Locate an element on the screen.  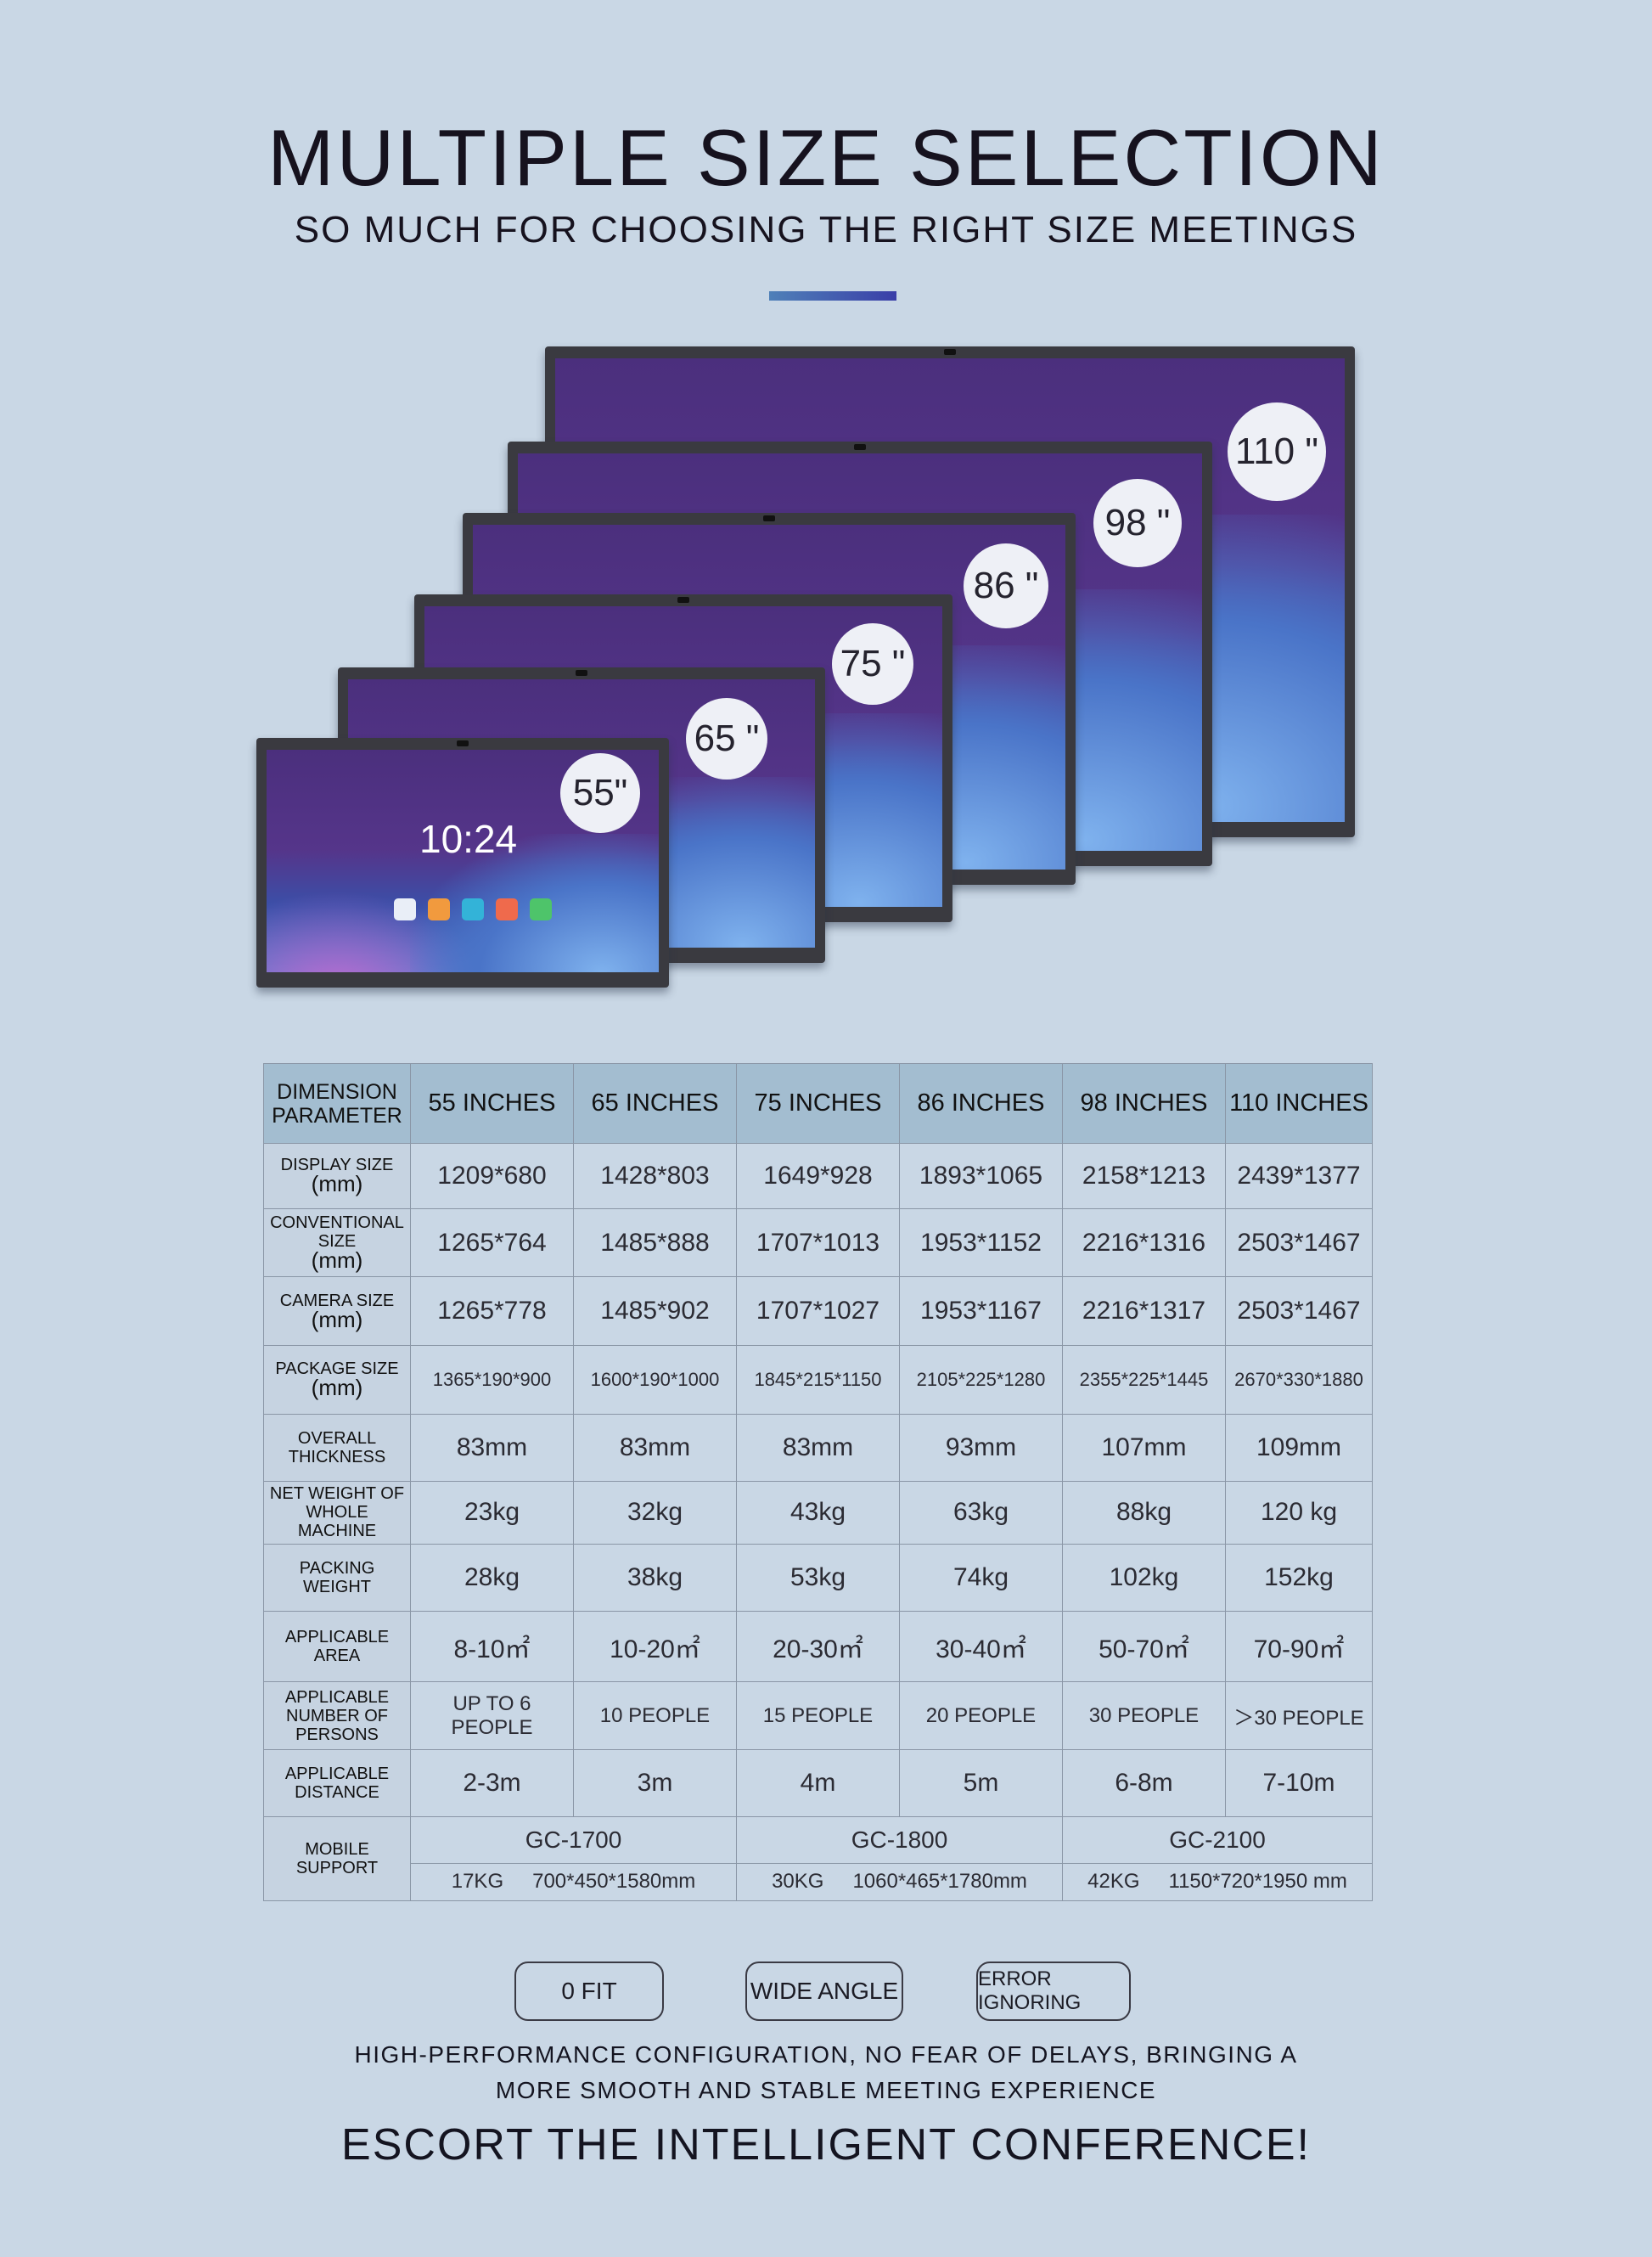
mobile-model-specs: 17KG 700*450*1580mm is located at coordinates (573, 1882).